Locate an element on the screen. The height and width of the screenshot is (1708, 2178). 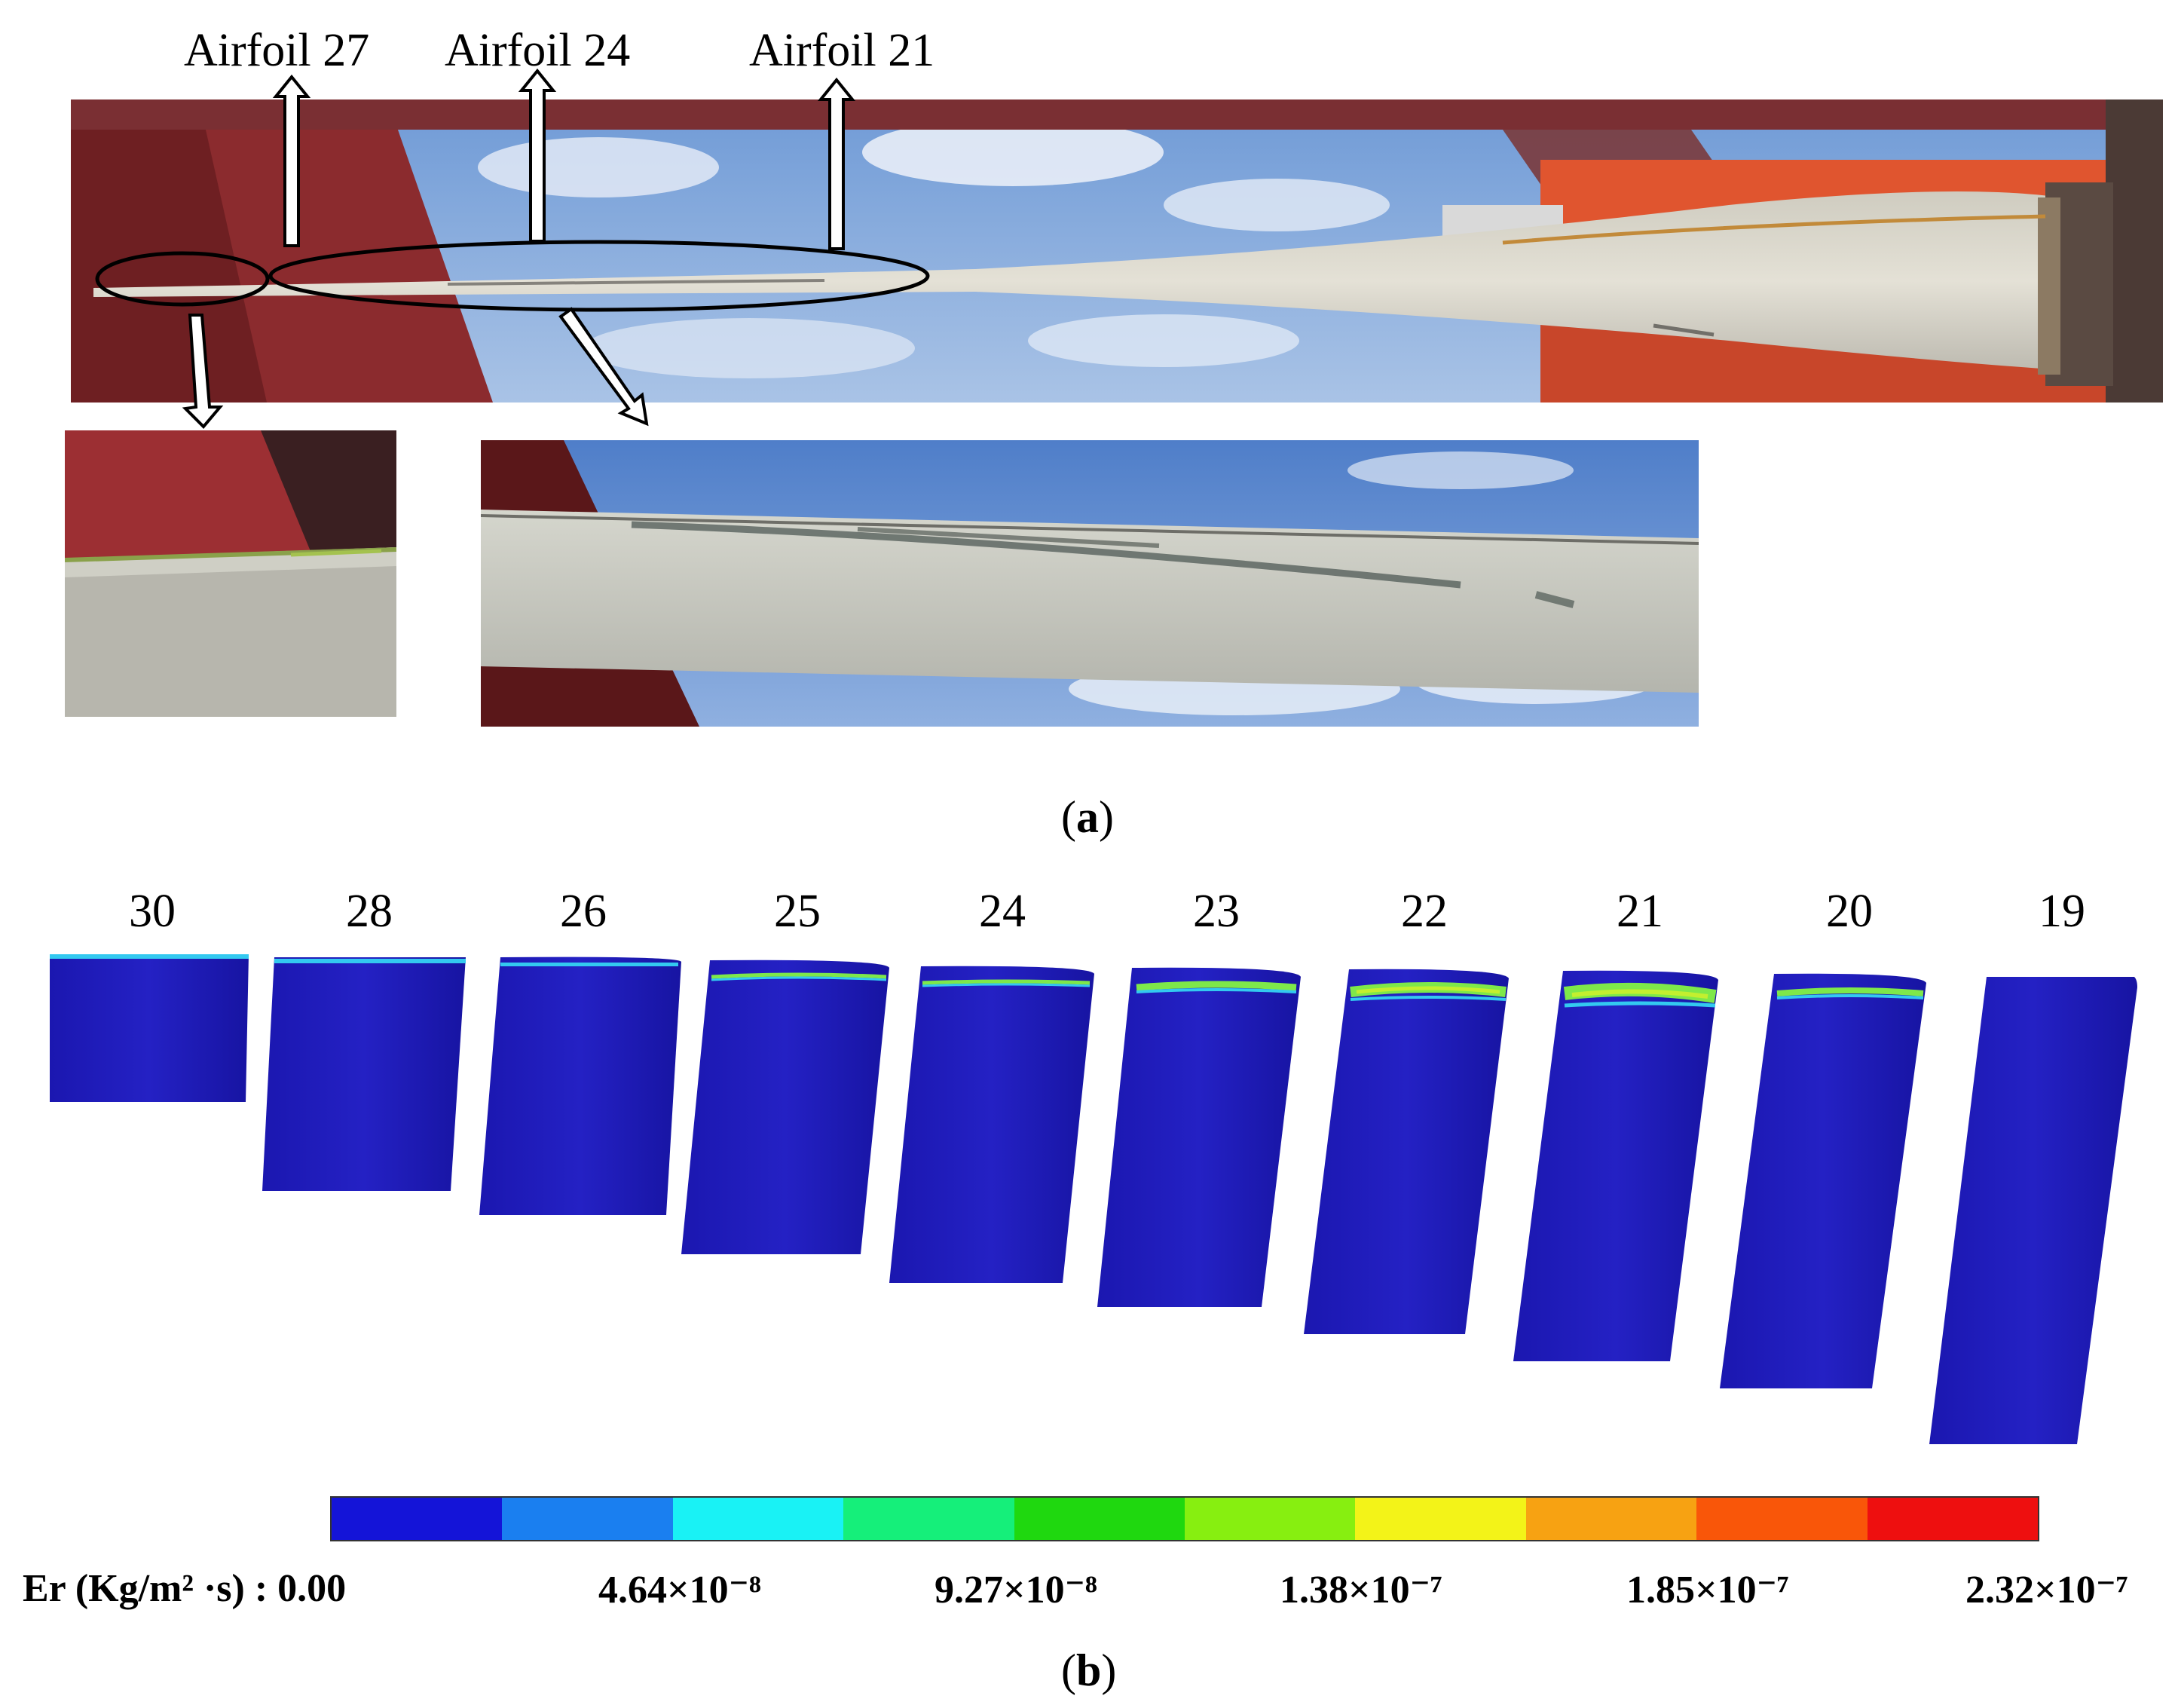
section-21-contour is located at coordinates (1615, 1165).